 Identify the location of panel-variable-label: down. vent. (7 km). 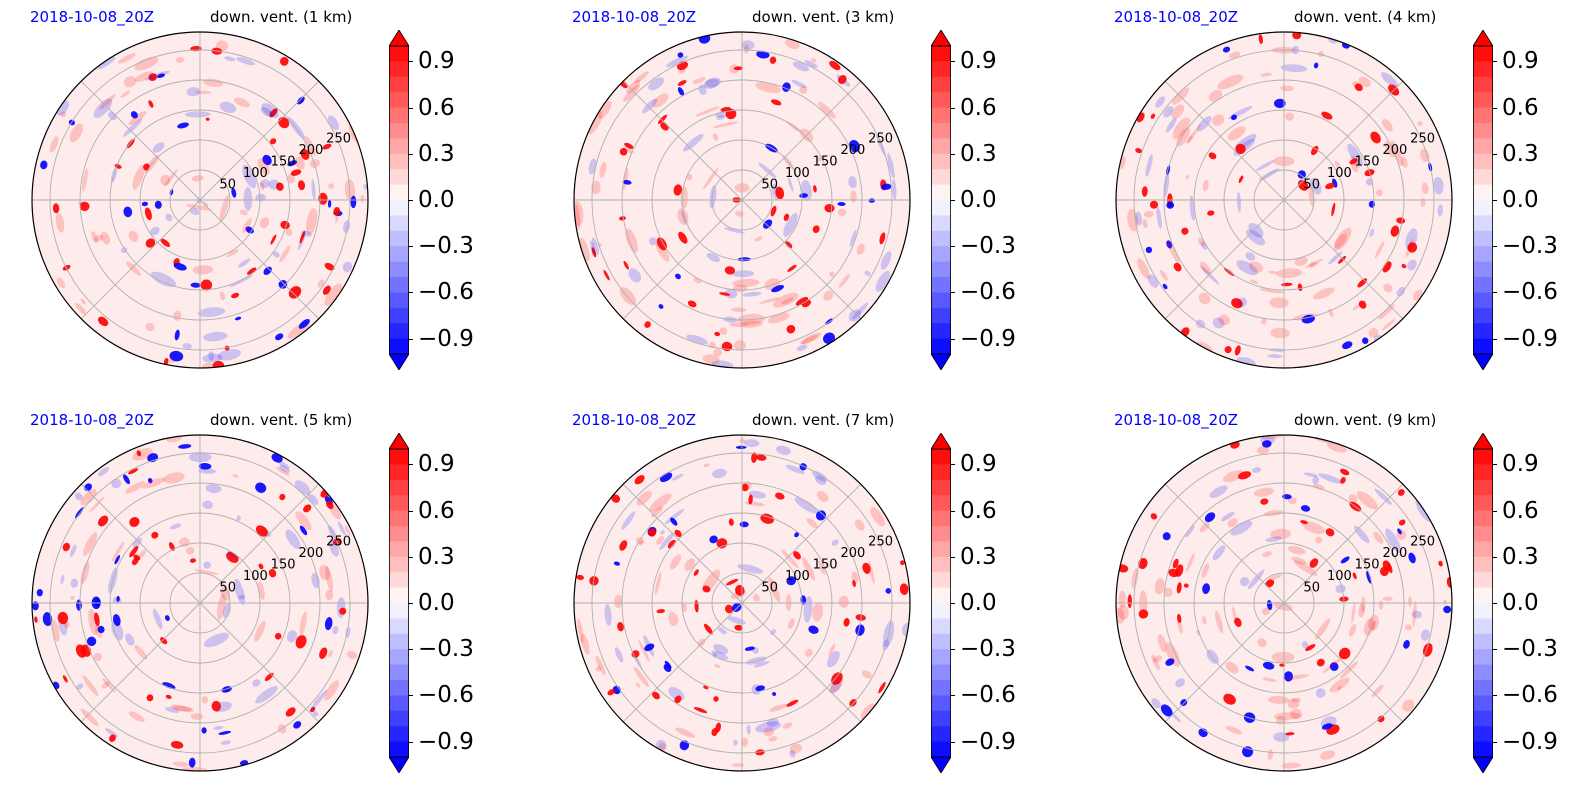
(823, 420).